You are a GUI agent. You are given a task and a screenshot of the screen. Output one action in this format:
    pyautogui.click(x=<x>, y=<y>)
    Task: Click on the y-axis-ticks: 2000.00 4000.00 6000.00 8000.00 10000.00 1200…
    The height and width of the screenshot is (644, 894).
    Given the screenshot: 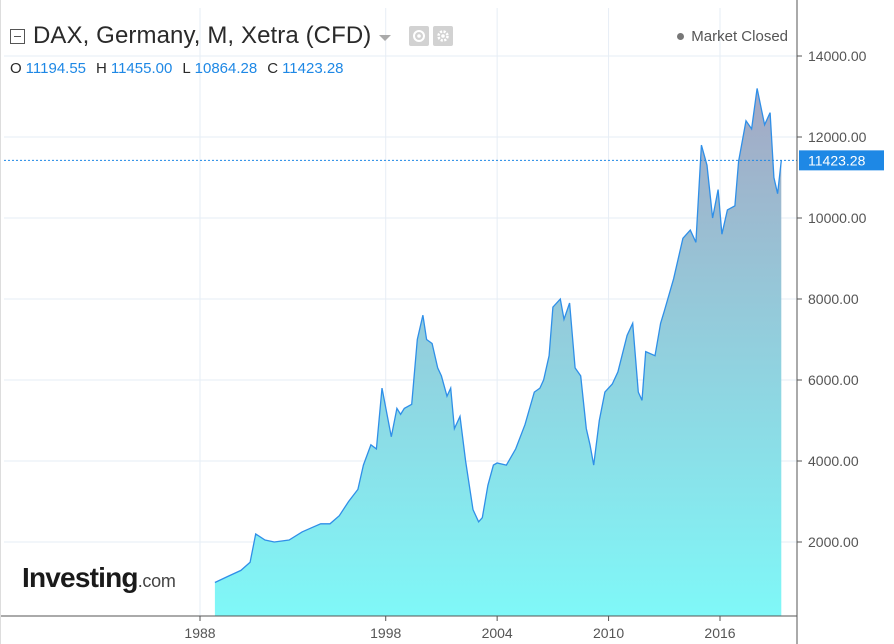 What is the action you would take?
    pyautogui.click(x=832, y=299)
    